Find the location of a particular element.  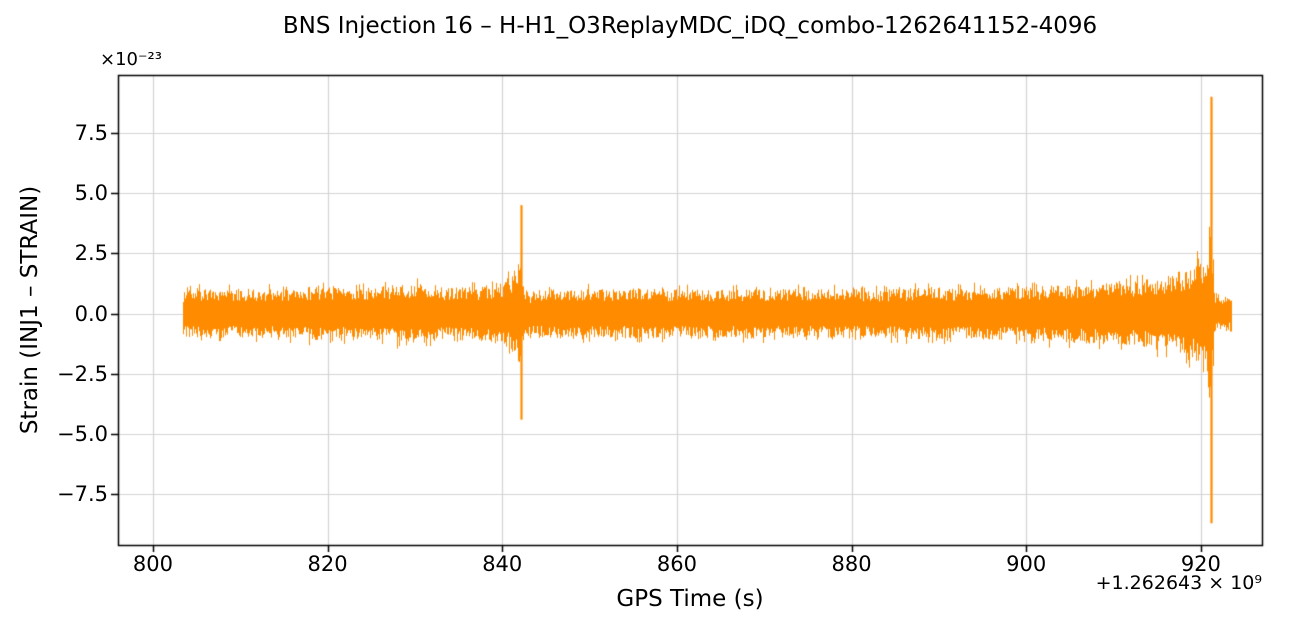

y-axis-label: Strain (INJ1 – STRAIN) is located at coordinates (30, 310).